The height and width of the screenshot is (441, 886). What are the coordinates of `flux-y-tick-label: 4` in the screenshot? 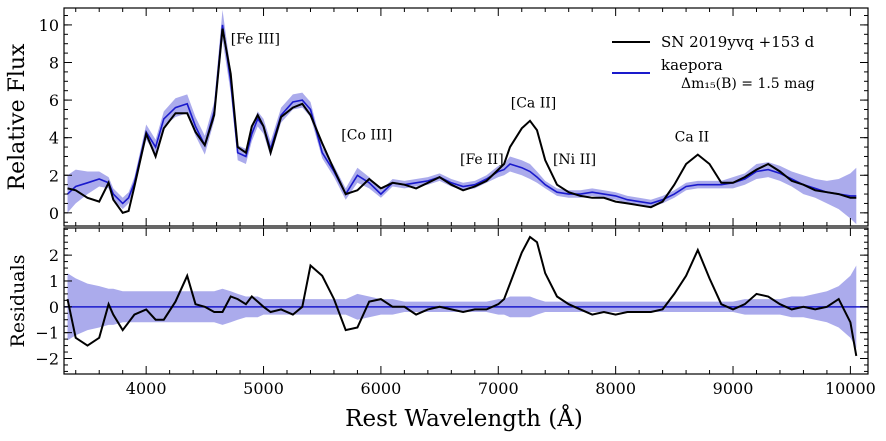 It's located at (54, 138).